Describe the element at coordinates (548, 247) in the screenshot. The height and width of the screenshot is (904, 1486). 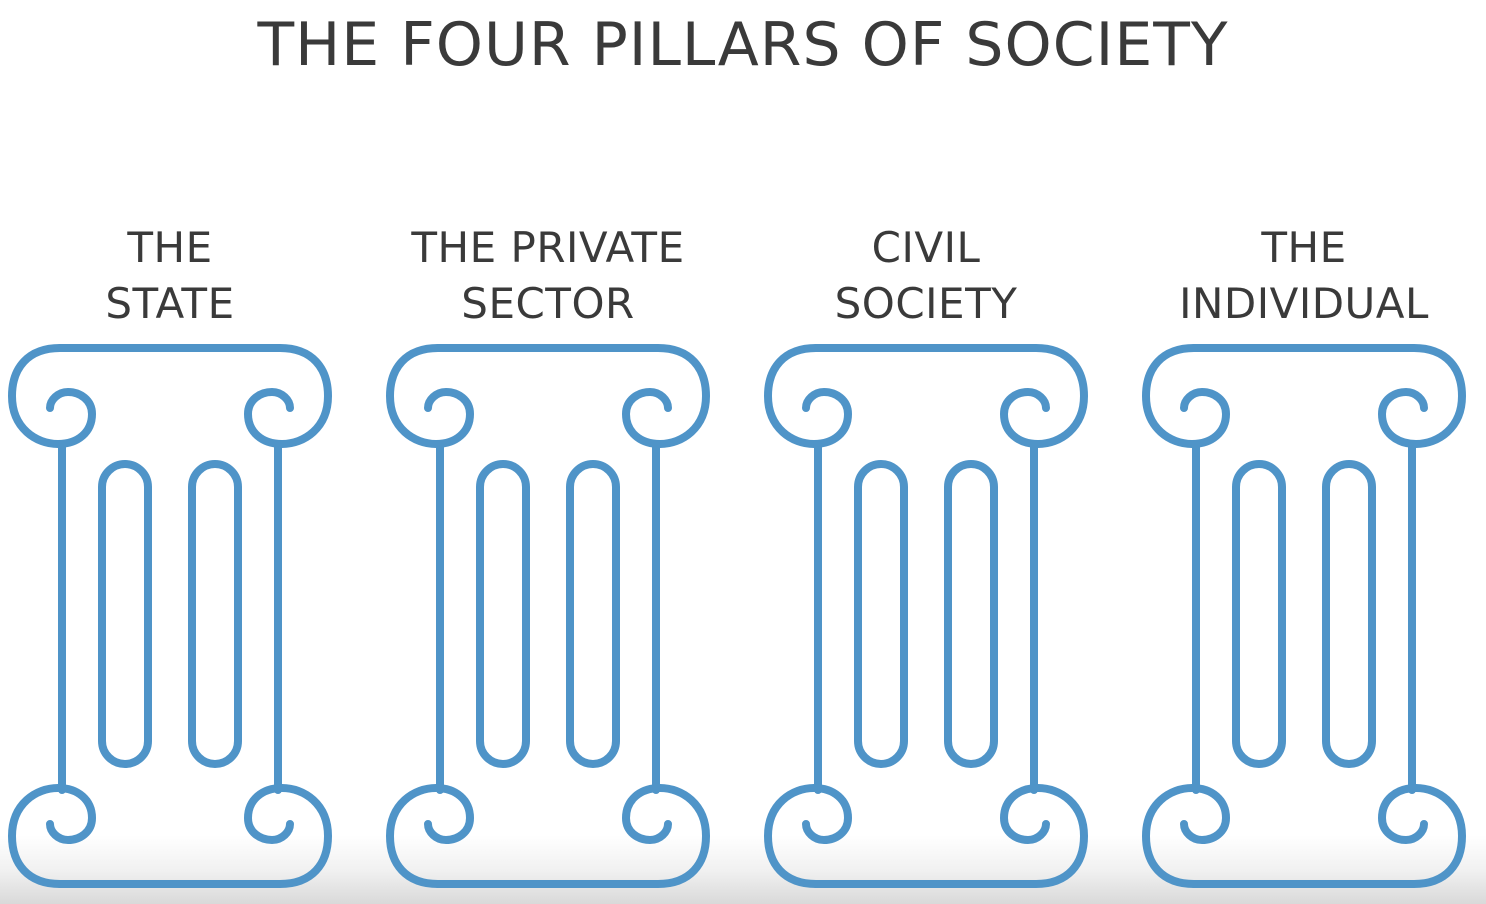
I see `pillar-label-line-1: THE PRIVATE` at that location.